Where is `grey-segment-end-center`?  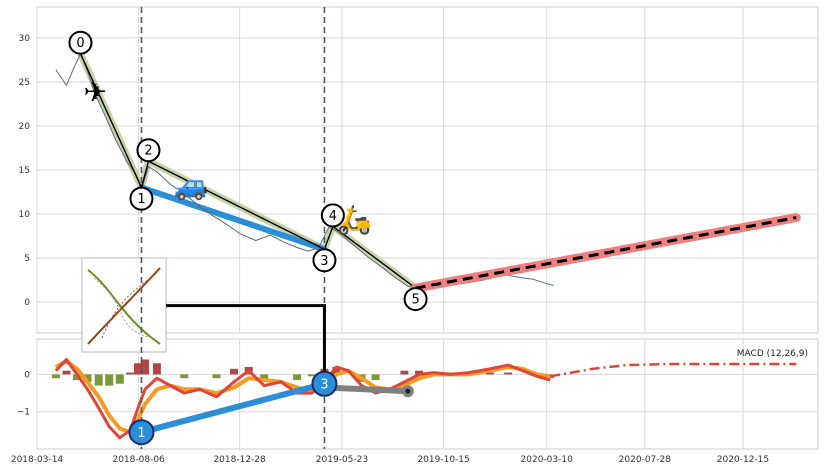
grey-segment-end-center is located at coordinates (408, 391).